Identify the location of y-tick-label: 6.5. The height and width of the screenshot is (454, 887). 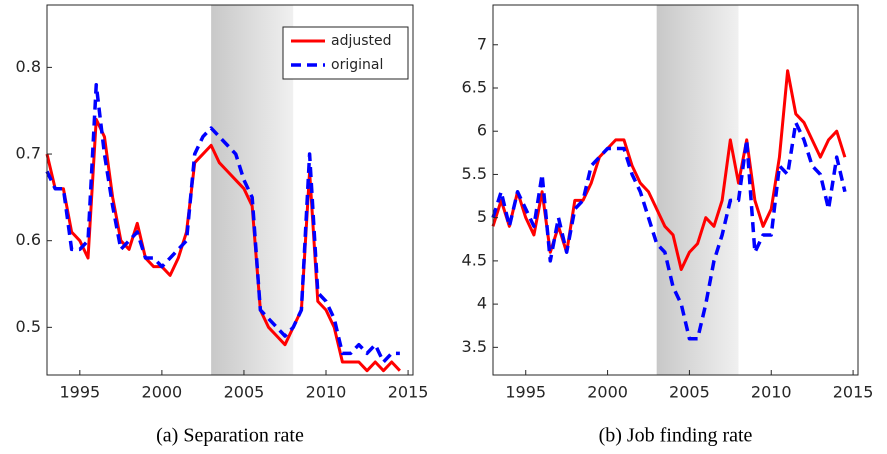
(474, 86).